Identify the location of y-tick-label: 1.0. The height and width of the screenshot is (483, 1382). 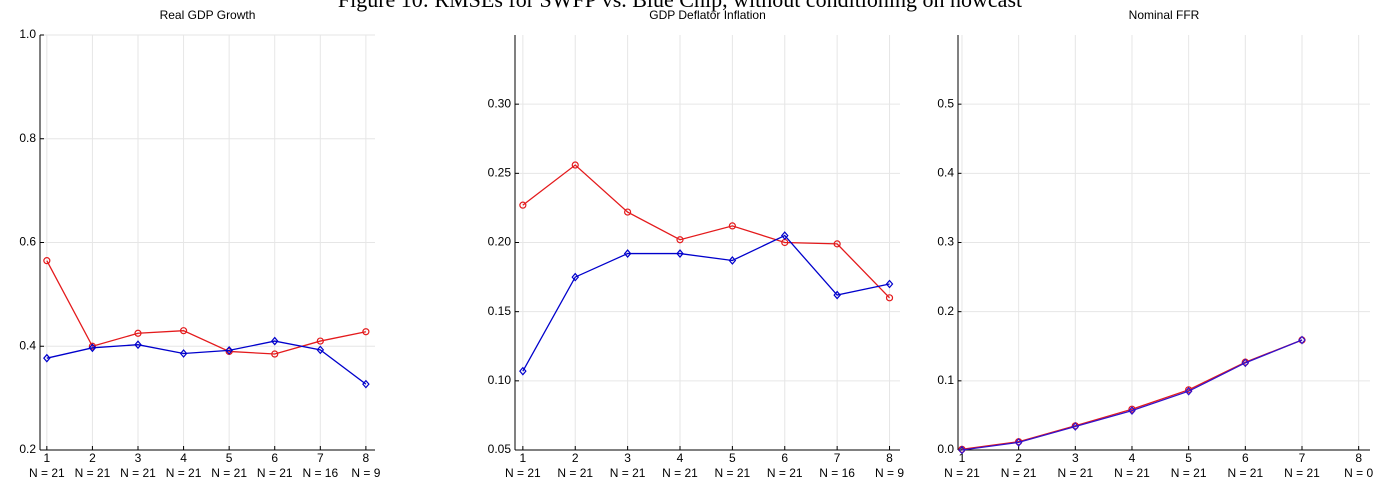
(27, 34).